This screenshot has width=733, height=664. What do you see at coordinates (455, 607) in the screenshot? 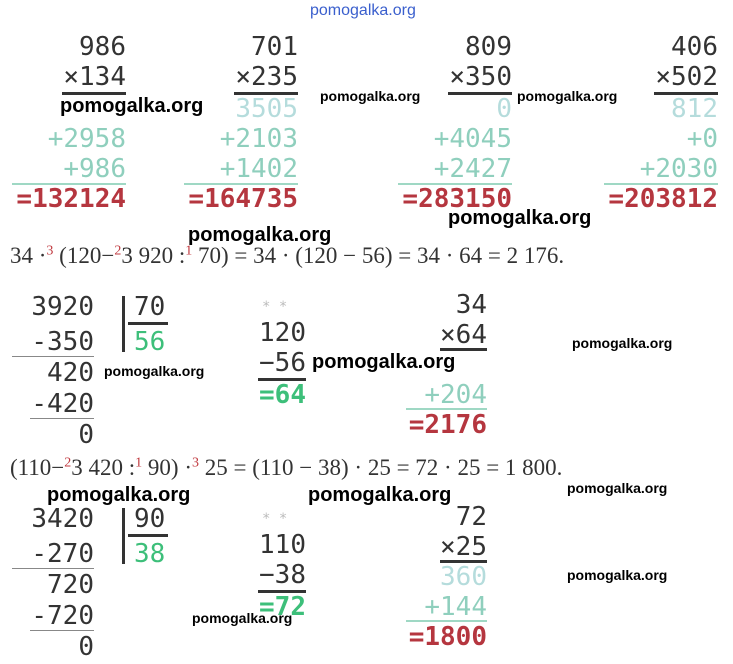
I see `partial-product: +144` at bounding box center [455, 607].